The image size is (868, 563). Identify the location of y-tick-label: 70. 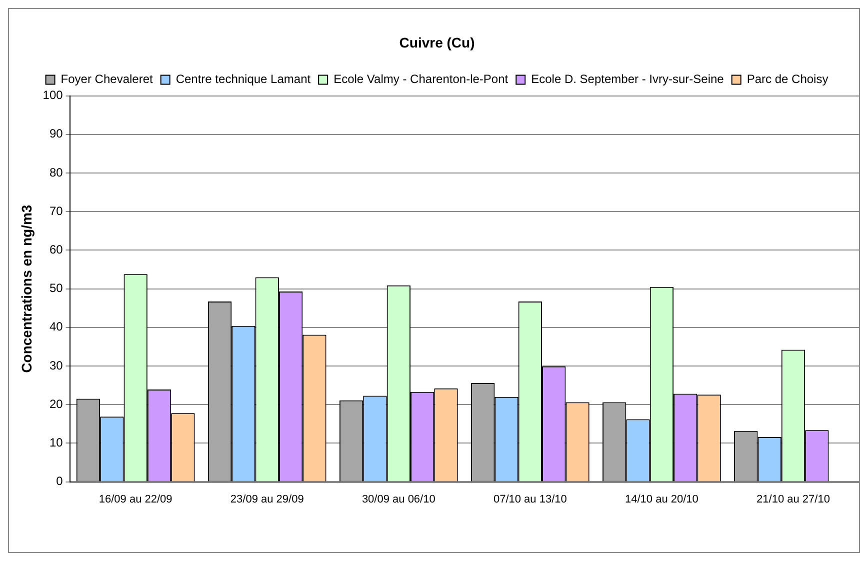
(56, 211).